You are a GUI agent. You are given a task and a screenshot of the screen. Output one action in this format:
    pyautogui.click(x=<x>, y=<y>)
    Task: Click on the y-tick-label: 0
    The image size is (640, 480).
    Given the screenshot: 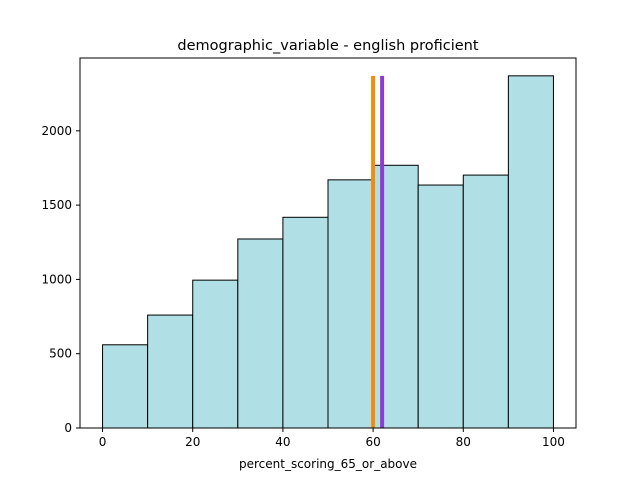 What is the action you would take?
    pyautogui.click(x=68, y=428)
    